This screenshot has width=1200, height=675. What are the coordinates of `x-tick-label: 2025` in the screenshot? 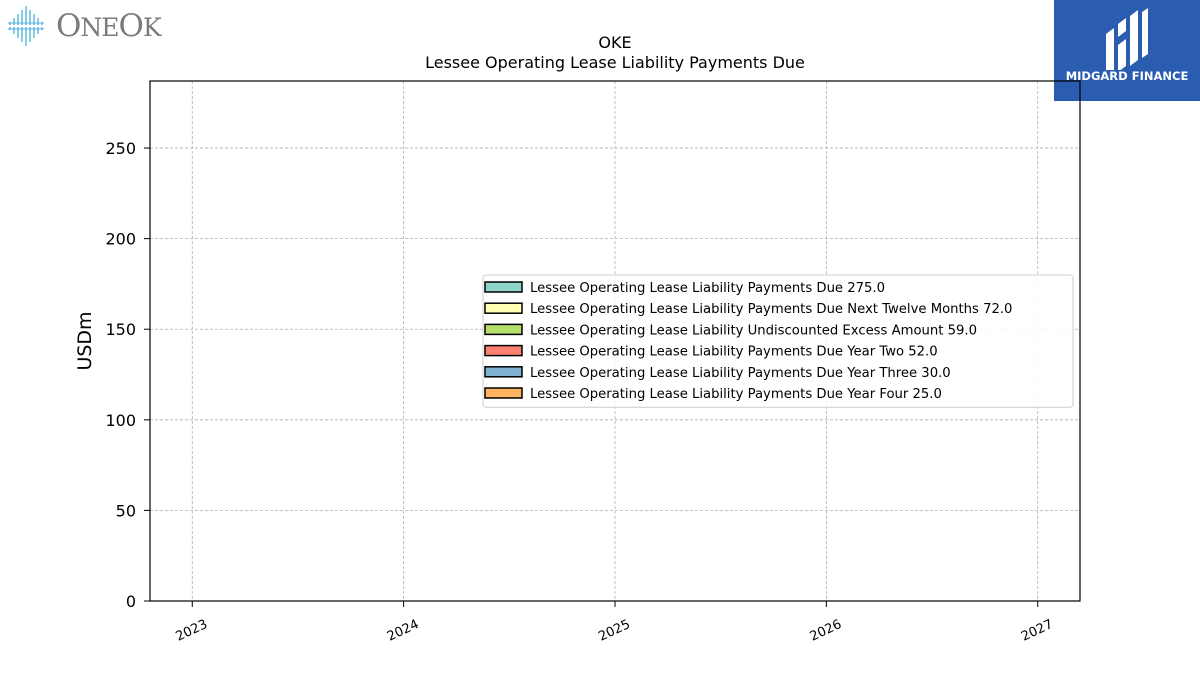 It's located at (614, 631).